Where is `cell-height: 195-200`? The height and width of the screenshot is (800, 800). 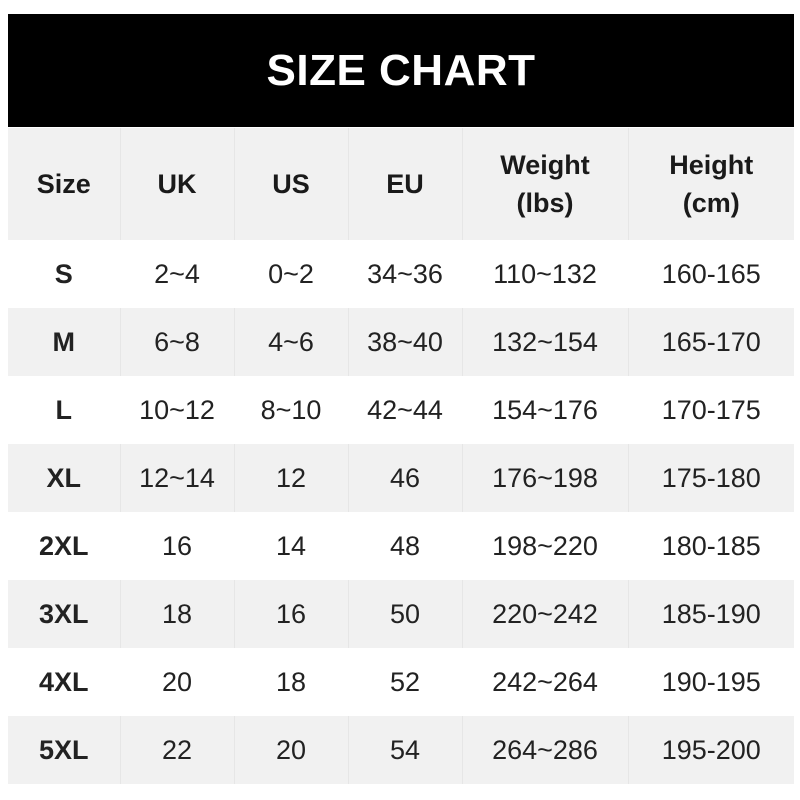
cell-height: 195-200 is located at coordinates (710, 750).